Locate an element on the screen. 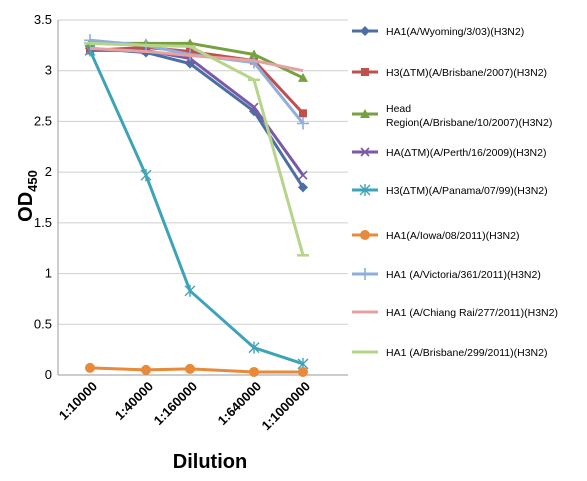 The width and height of the screenshot is (587, 481). legend-label: HA1 (A/Brisbane/299/2011)(H3N2) is located at coordinates (466, 353).